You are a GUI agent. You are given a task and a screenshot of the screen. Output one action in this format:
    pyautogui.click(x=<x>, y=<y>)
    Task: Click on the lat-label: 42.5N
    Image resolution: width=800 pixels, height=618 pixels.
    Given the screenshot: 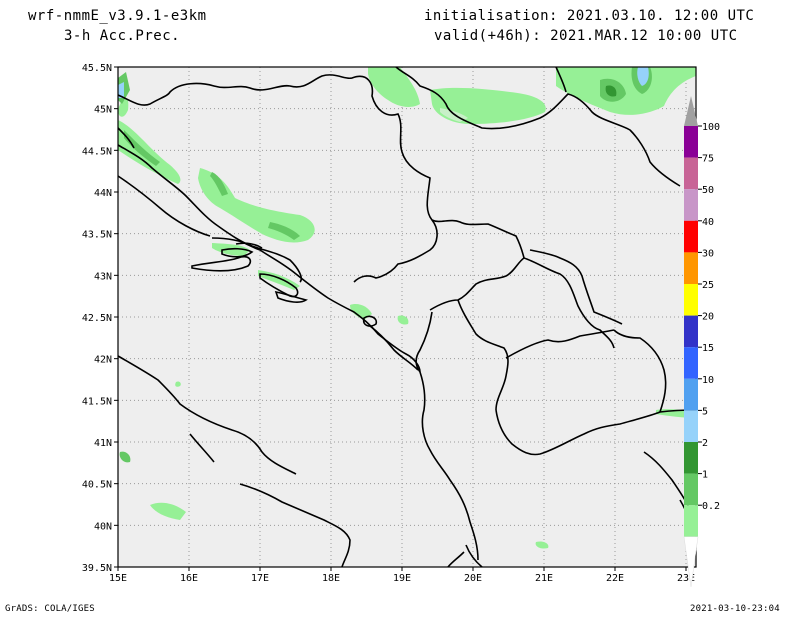 What is the action you would take?
    pyautogui.click(x=97, y=318)
    